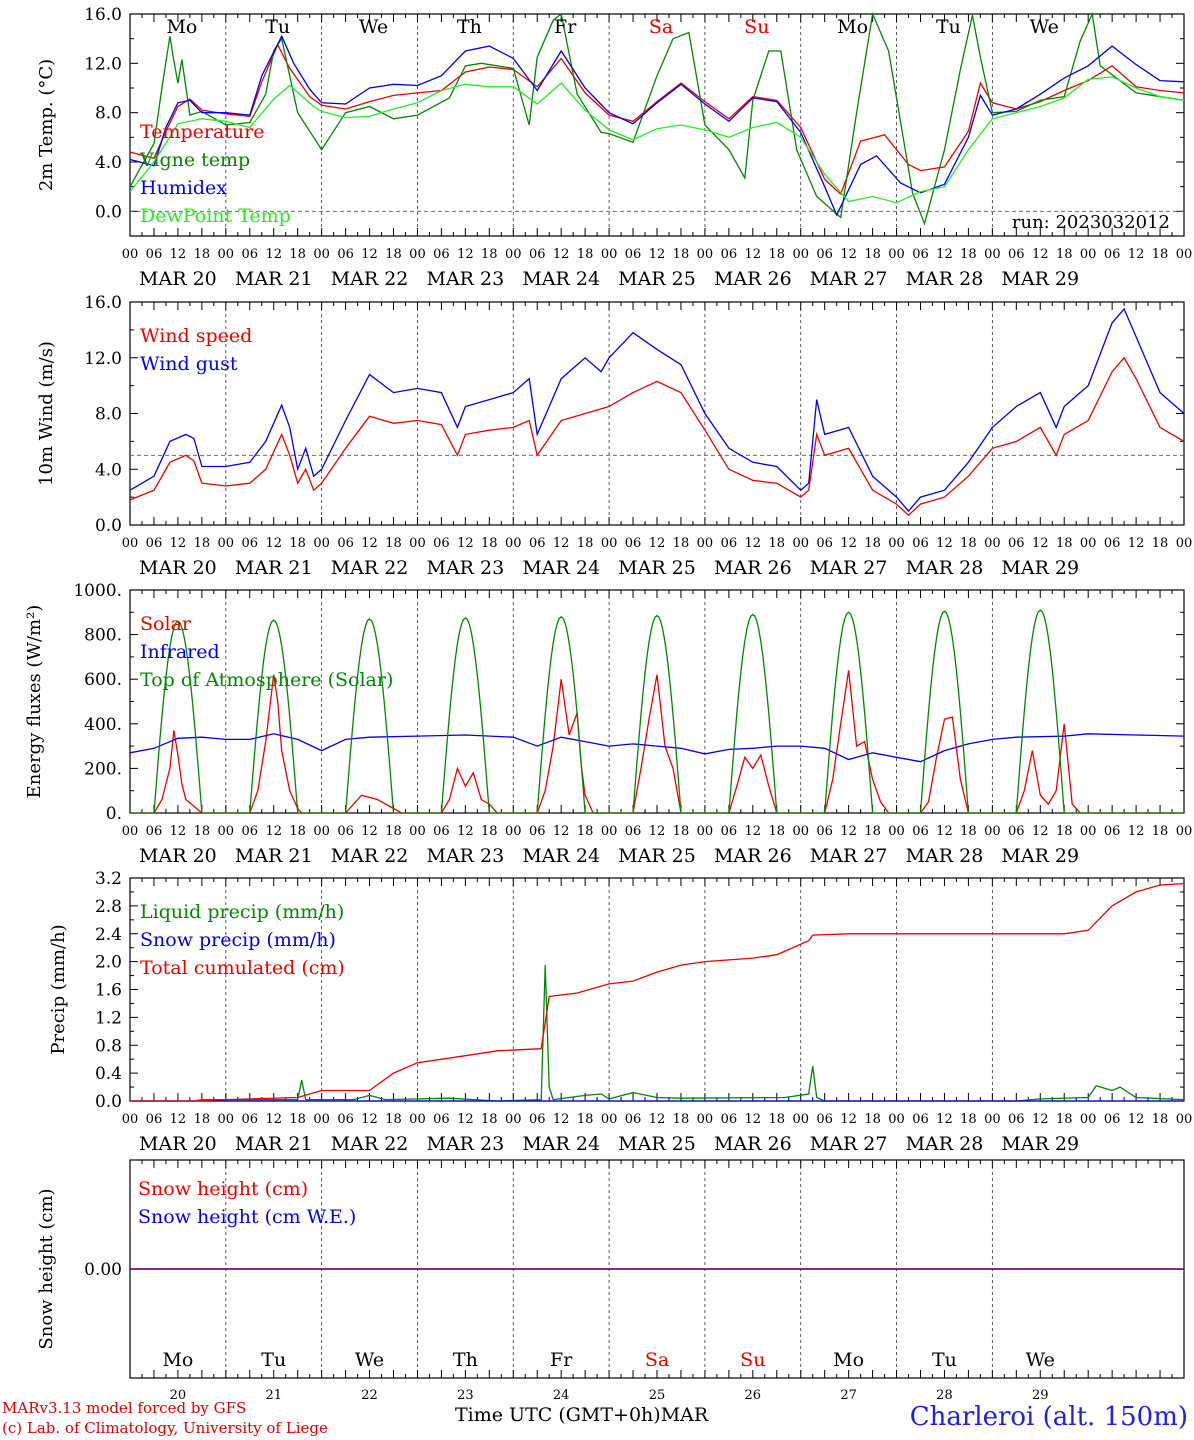 The height and width of the screenshot is (1440, 1194). Describe the element at coordinates (124, 1408) in the screenshot. I see `model-credit: MARv3.13 model forced by GFS` at that location.